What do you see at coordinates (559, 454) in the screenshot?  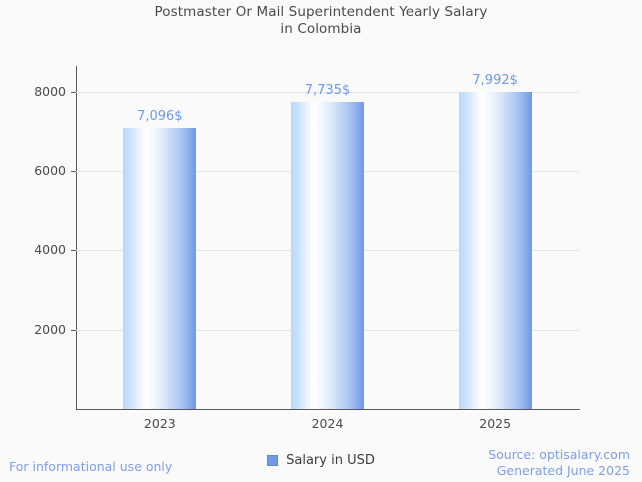 I see `source-line: Source: optisalary.com` at bounding box center [559, 454].